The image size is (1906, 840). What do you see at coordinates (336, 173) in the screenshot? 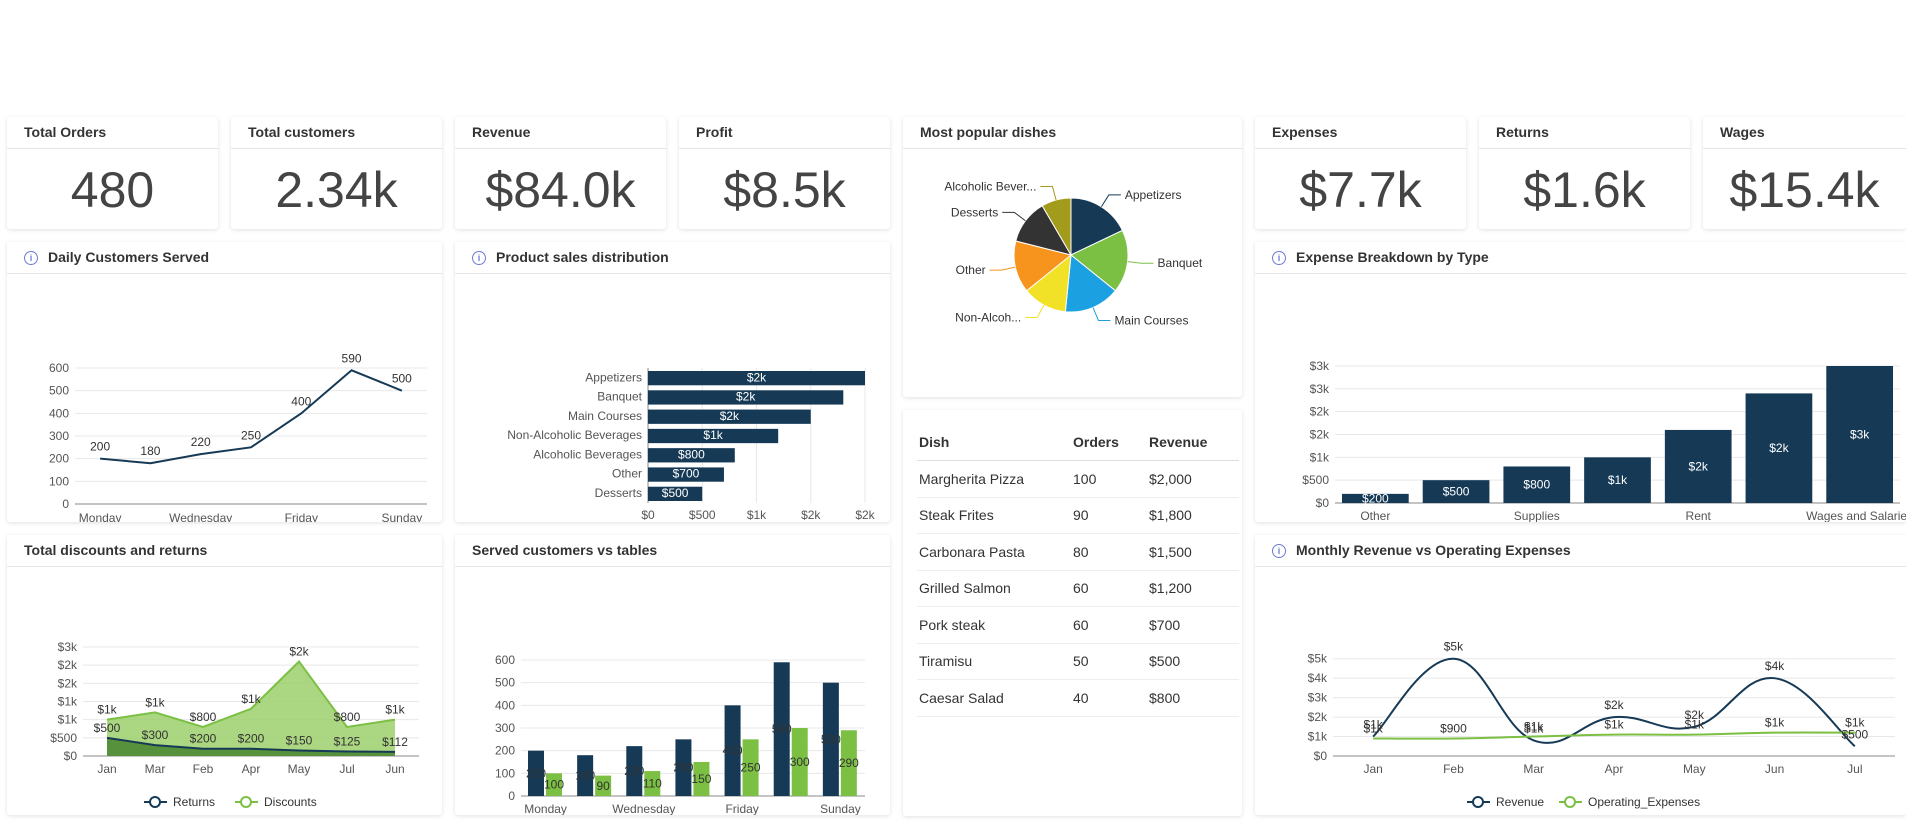
I see `kpi-total-customers: Total customers 2.34k` at bounding box center [336, 173].